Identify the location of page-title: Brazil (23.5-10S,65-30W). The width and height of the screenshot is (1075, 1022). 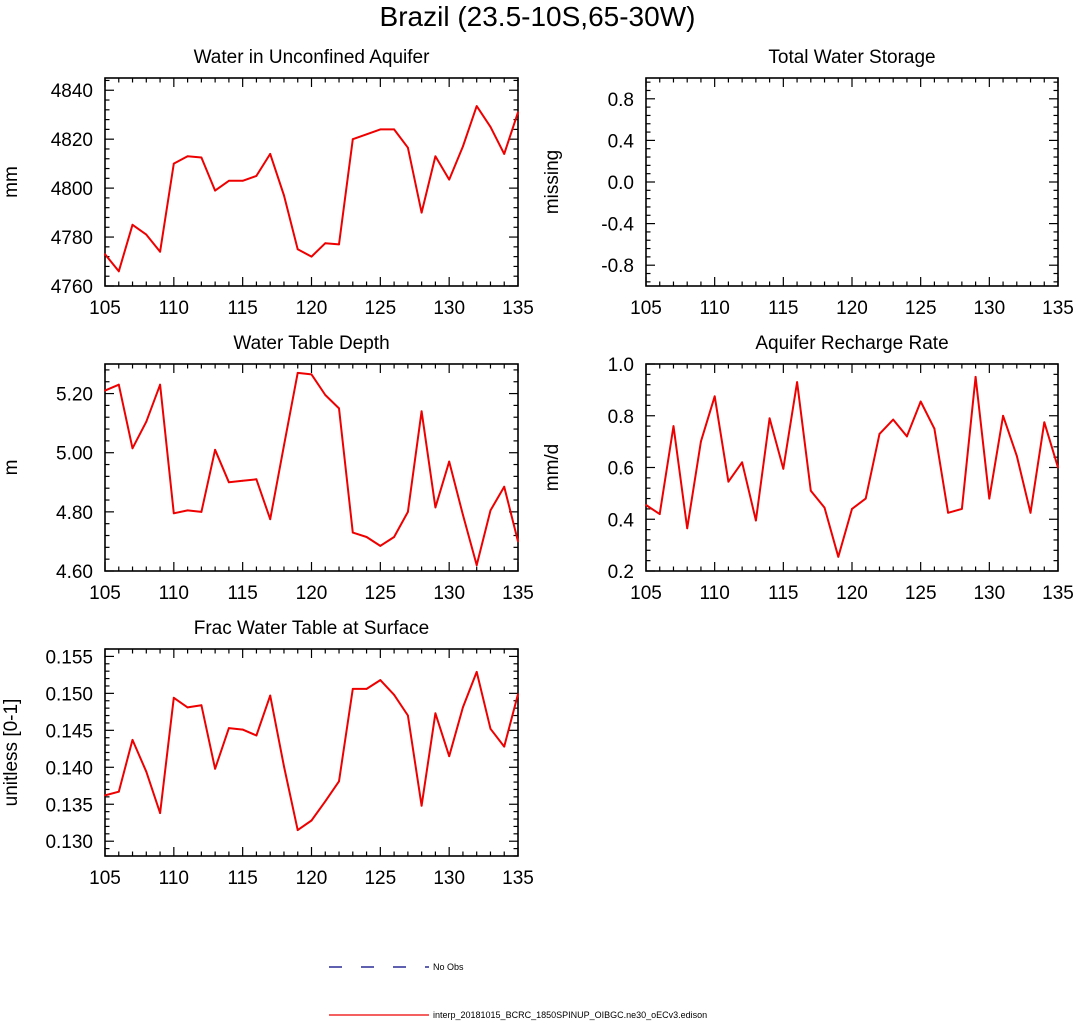
(537, 16).